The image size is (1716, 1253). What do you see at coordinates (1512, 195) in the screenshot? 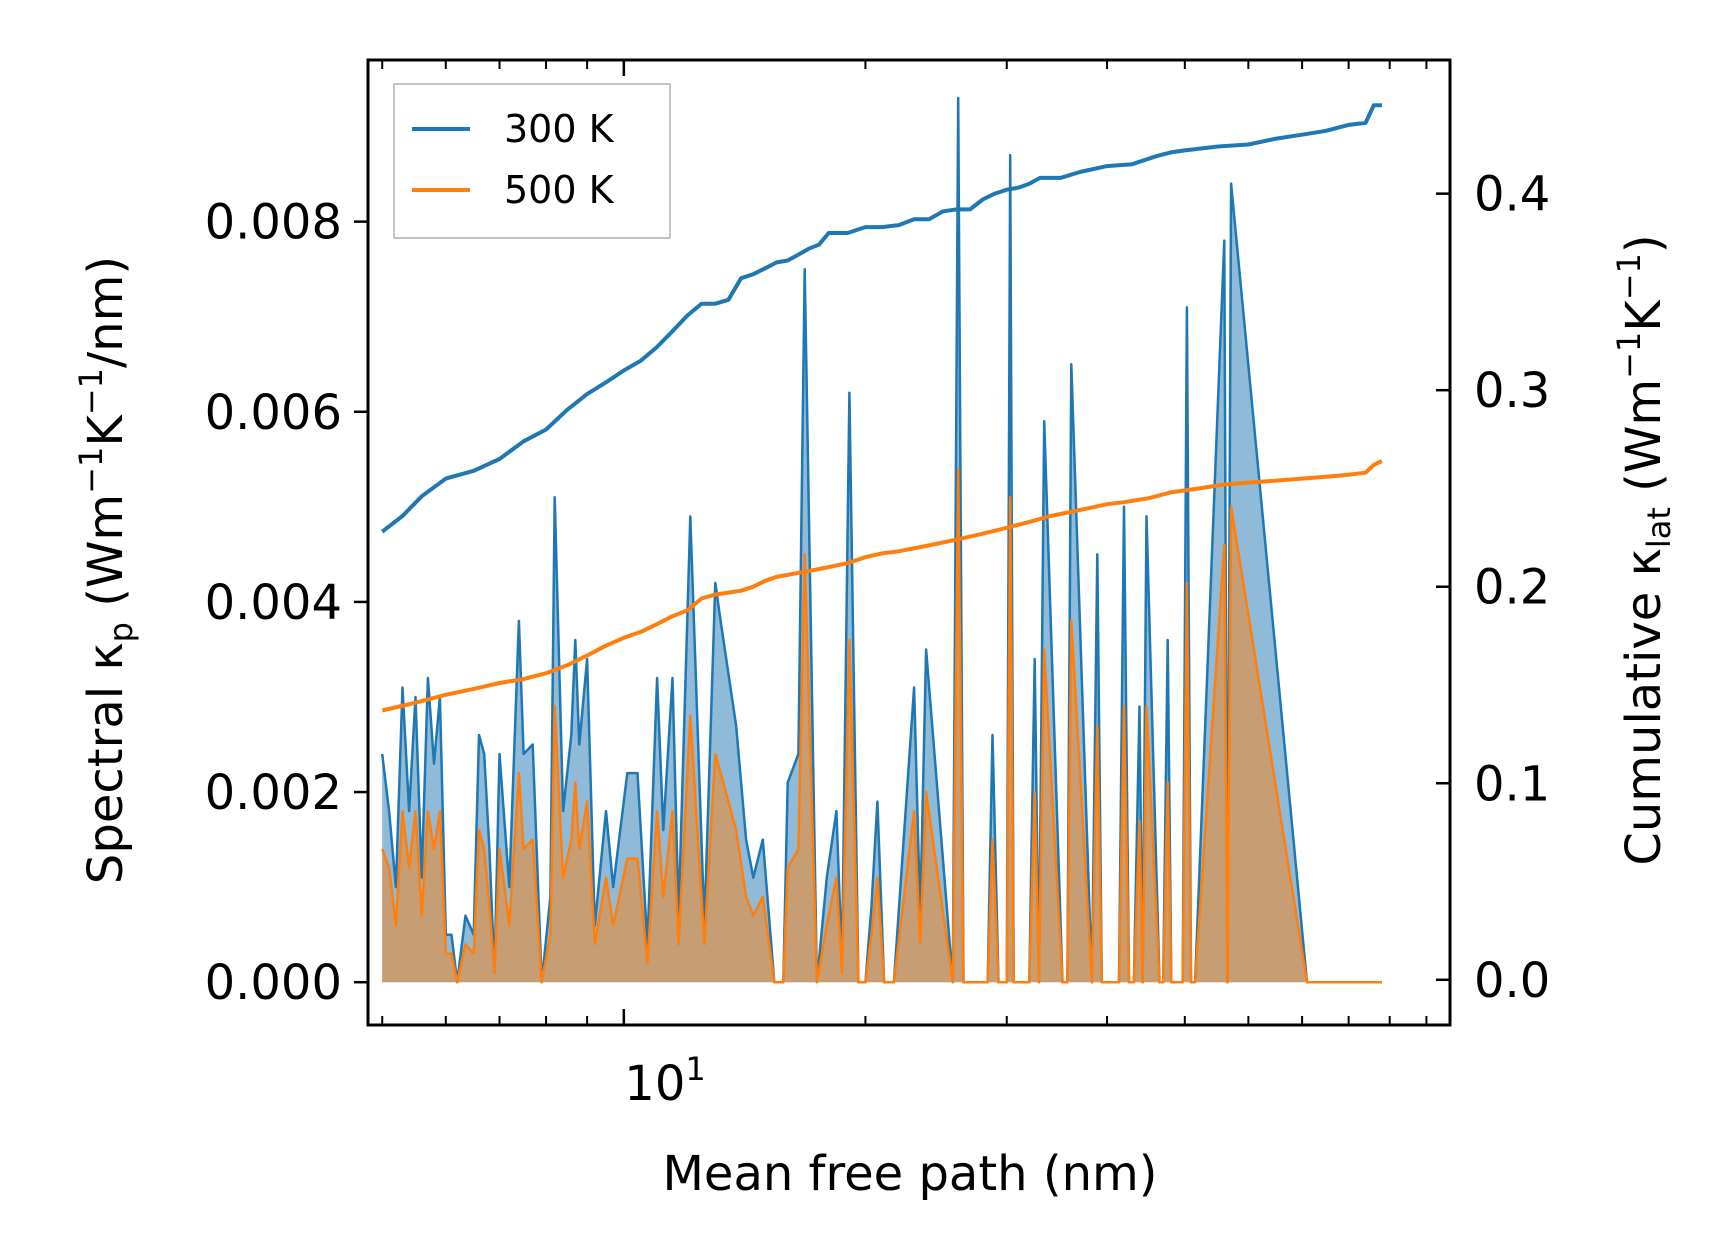
I see `right-tick-label: 0.4` at bounding box center [1512, 195].